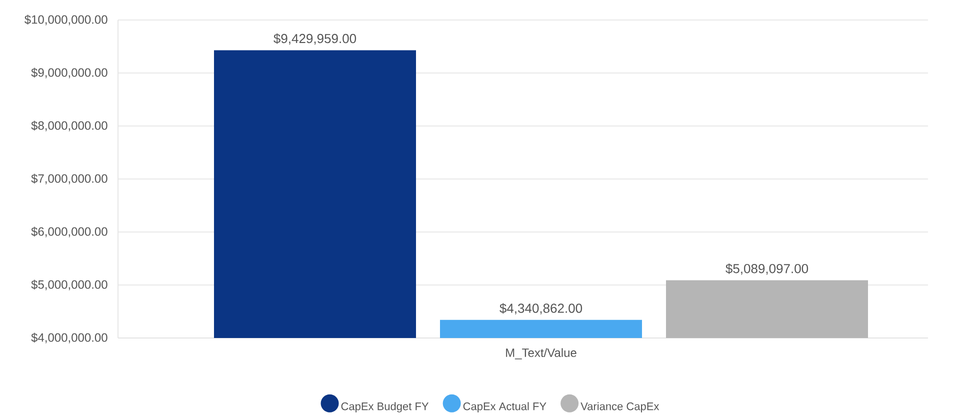 The width and height of the screenshot is (954, 416). Describe the element at coordinates (541, 308) in the screenshot. I see `data-label: $4,340,862.00` at that location.